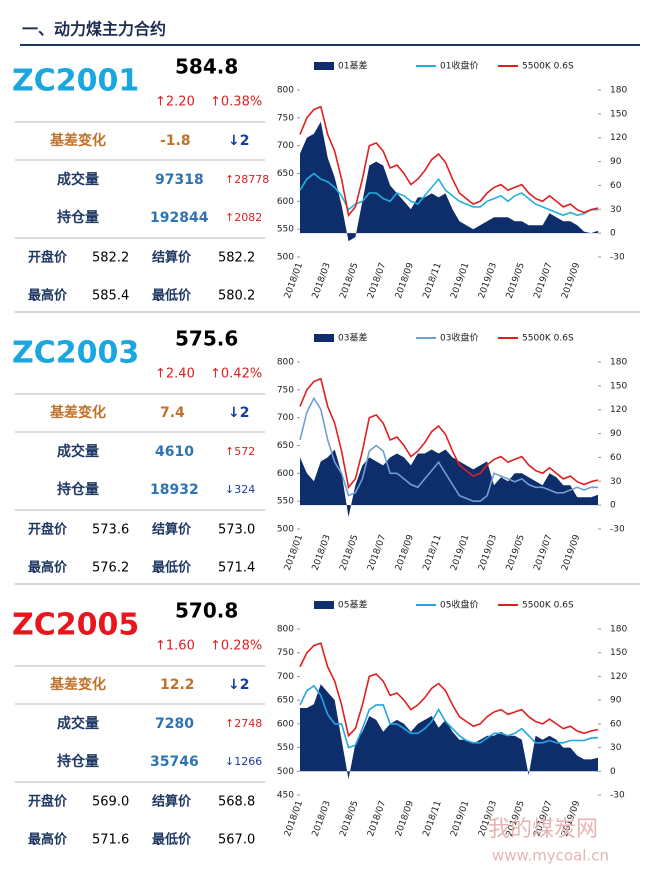 This screenshot has width=662, height=872. What do you see at coordinates (236, 102) in the screenshot?
I see `change-pct: ↑0.38%` at bounding box center [236, 102].